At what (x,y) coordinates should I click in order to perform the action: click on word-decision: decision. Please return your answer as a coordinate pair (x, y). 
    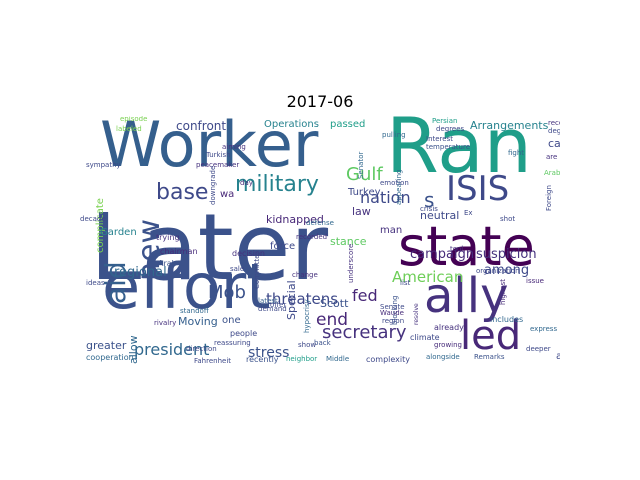
    Looking at the image, I should click on (248, 253).